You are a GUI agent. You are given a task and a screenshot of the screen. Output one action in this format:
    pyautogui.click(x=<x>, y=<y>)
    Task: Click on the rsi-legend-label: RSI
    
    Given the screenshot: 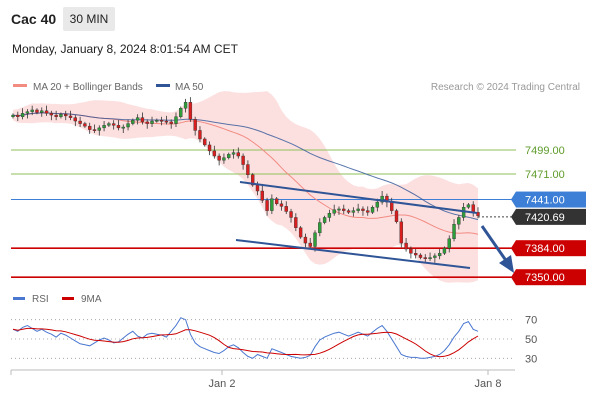 What is the action you would take?
    pyautogui.click(x=40, y=299)
    